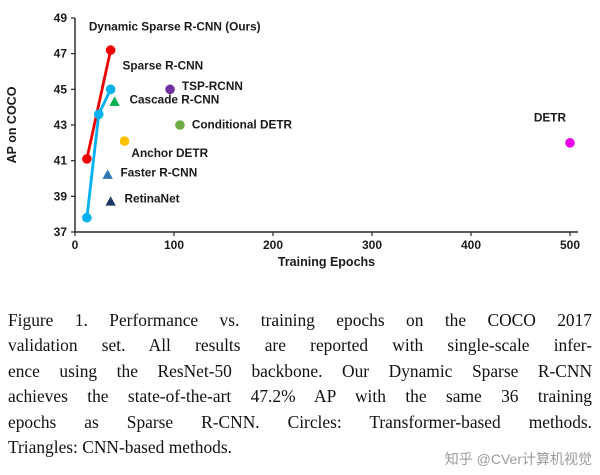  Describe the element at coordinates (174, 100) in the screenshot. I see `series-label: Cascade R-CNN` at that location.